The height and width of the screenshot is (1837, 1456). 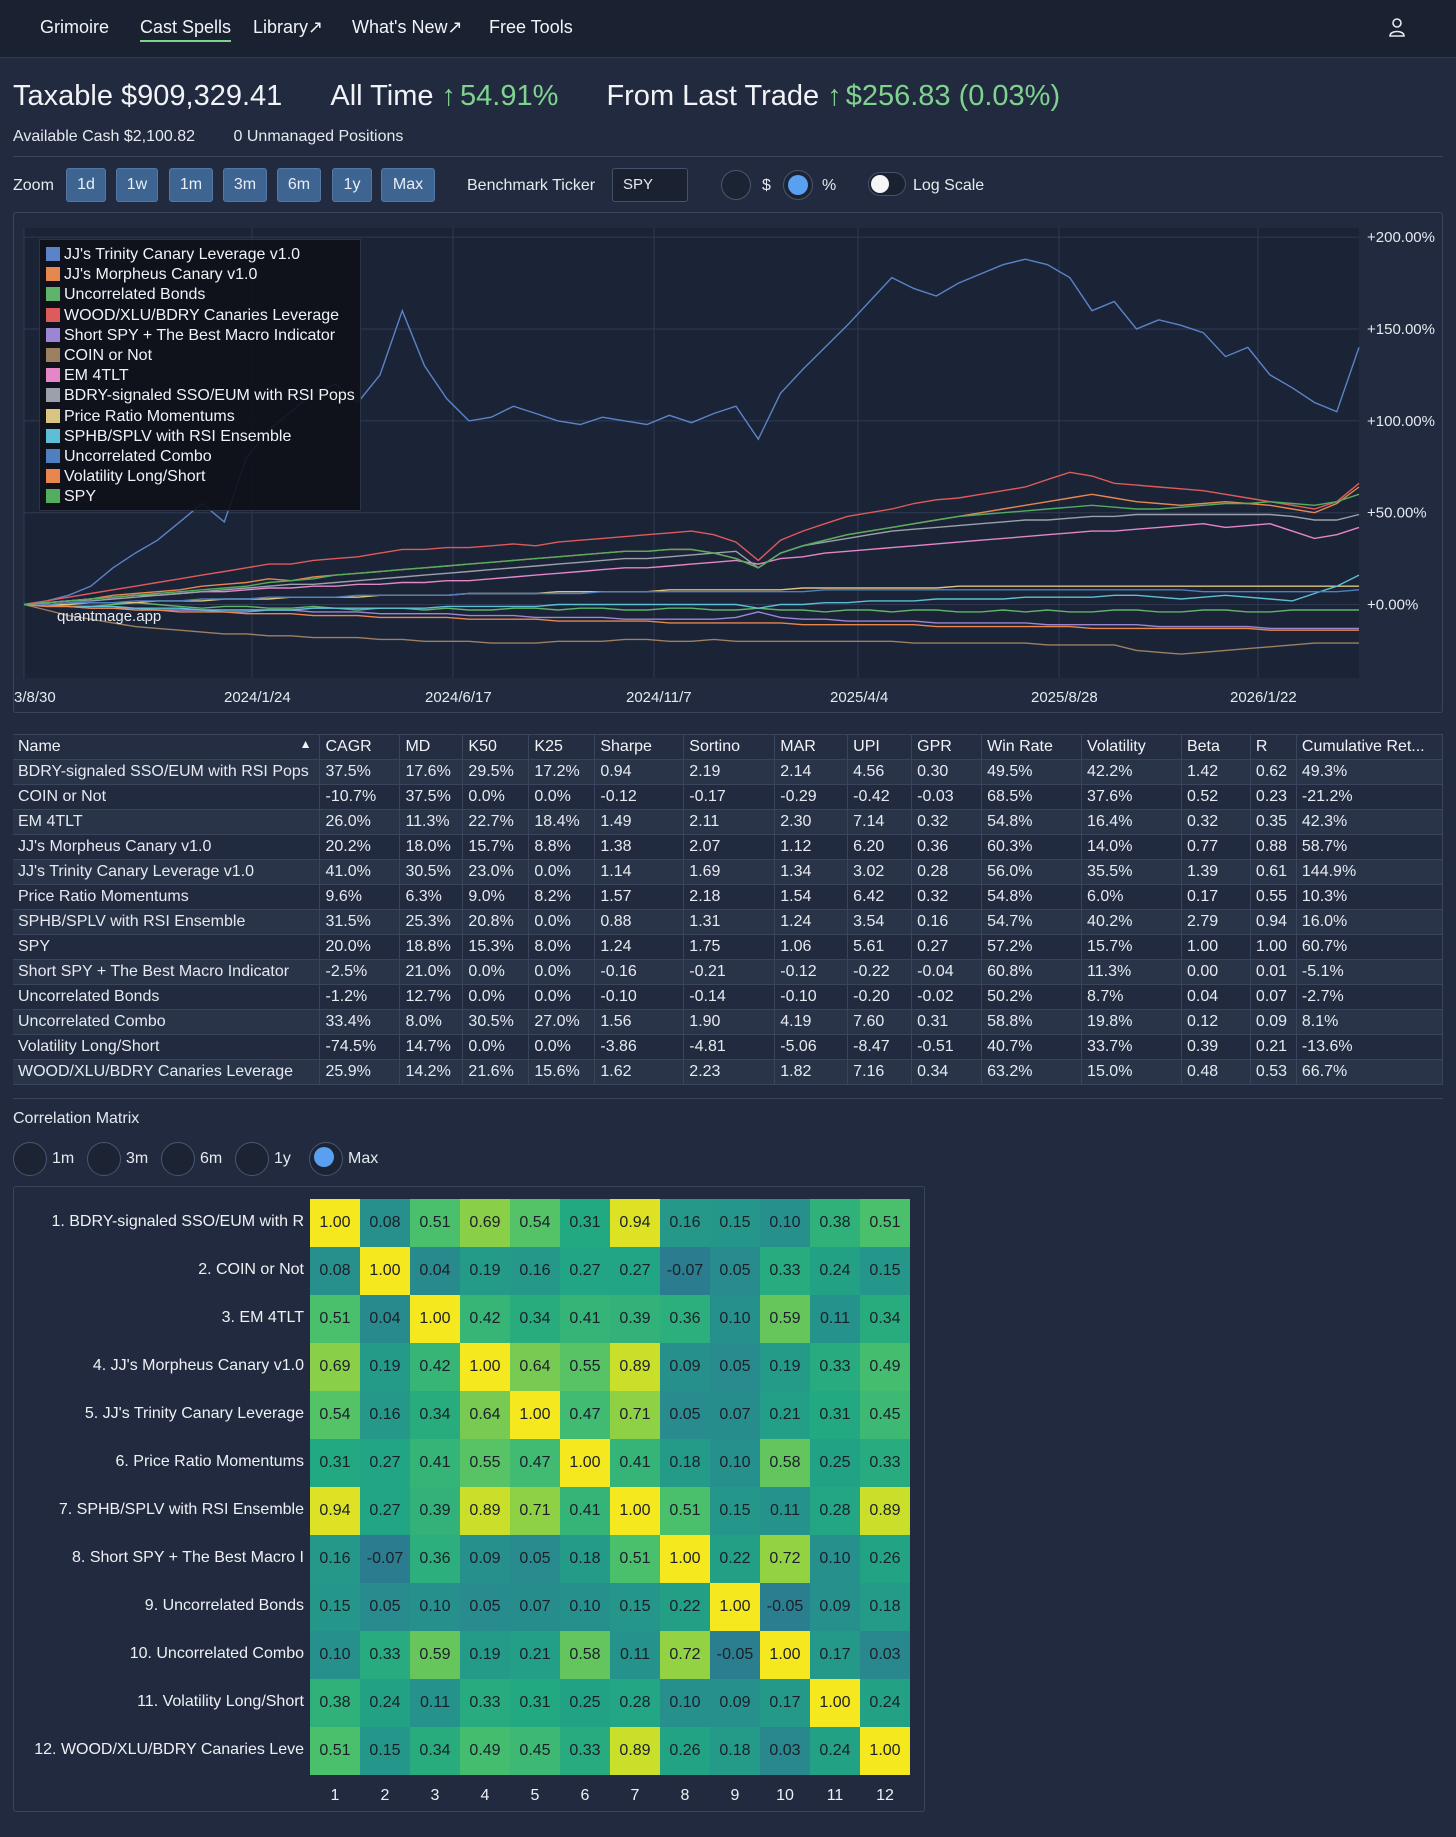 I want to click on nav-free-tools: Free Tools, so click(x=531, y=27).